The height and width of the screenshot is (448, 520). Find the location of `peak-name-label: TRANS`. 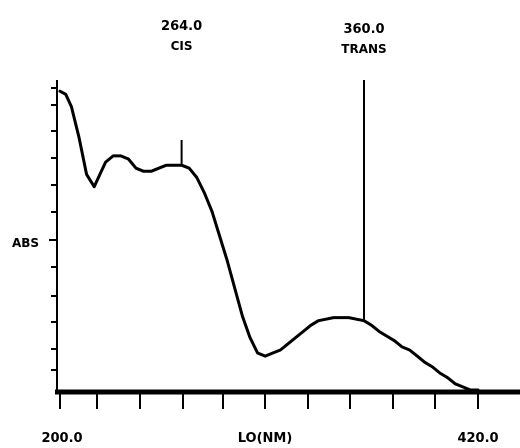

peak-name-label: TRANS is located at coordinates (363, 49).